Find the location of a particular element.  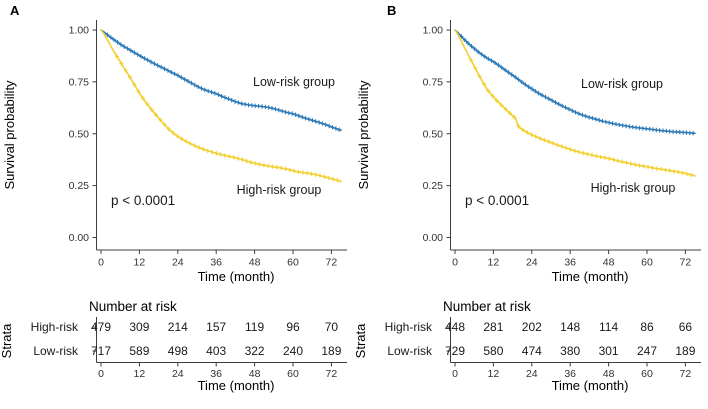

y-tick-label: 0.50 is located at coordinates (433, 134).